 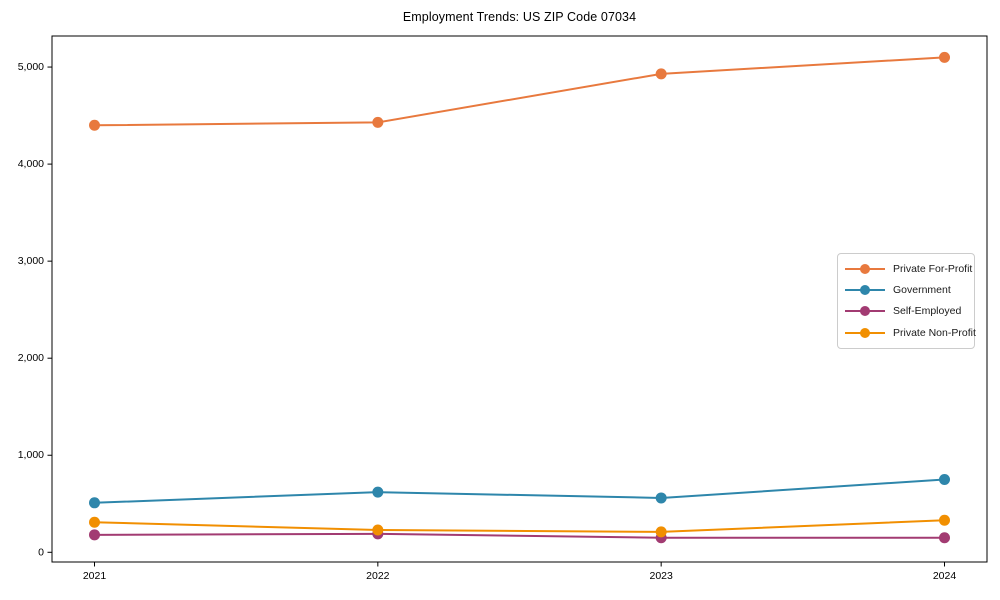 I want to click on data-point-private-non-profit-2022, so click(x=378, y=530).